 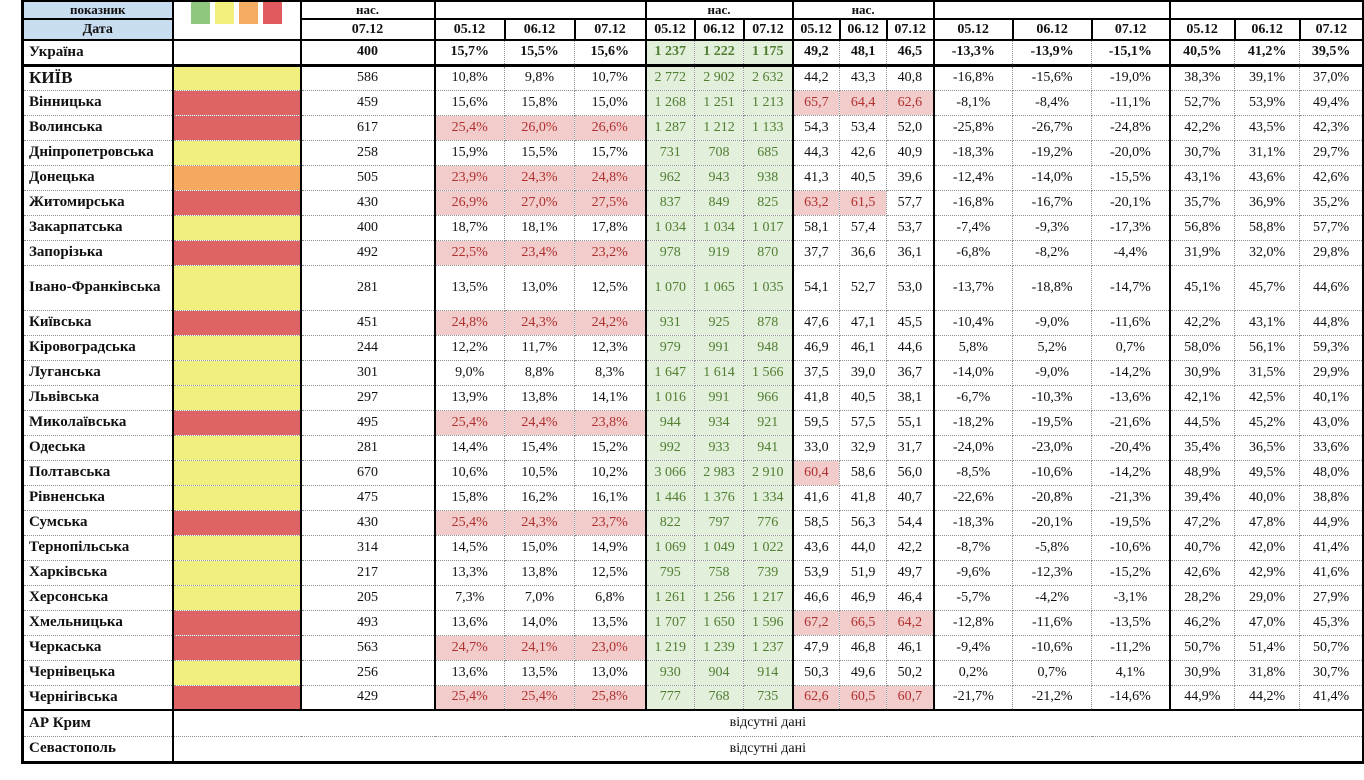 I want to click on date-header-cell: 07.12, so click(x=1130, y=29).